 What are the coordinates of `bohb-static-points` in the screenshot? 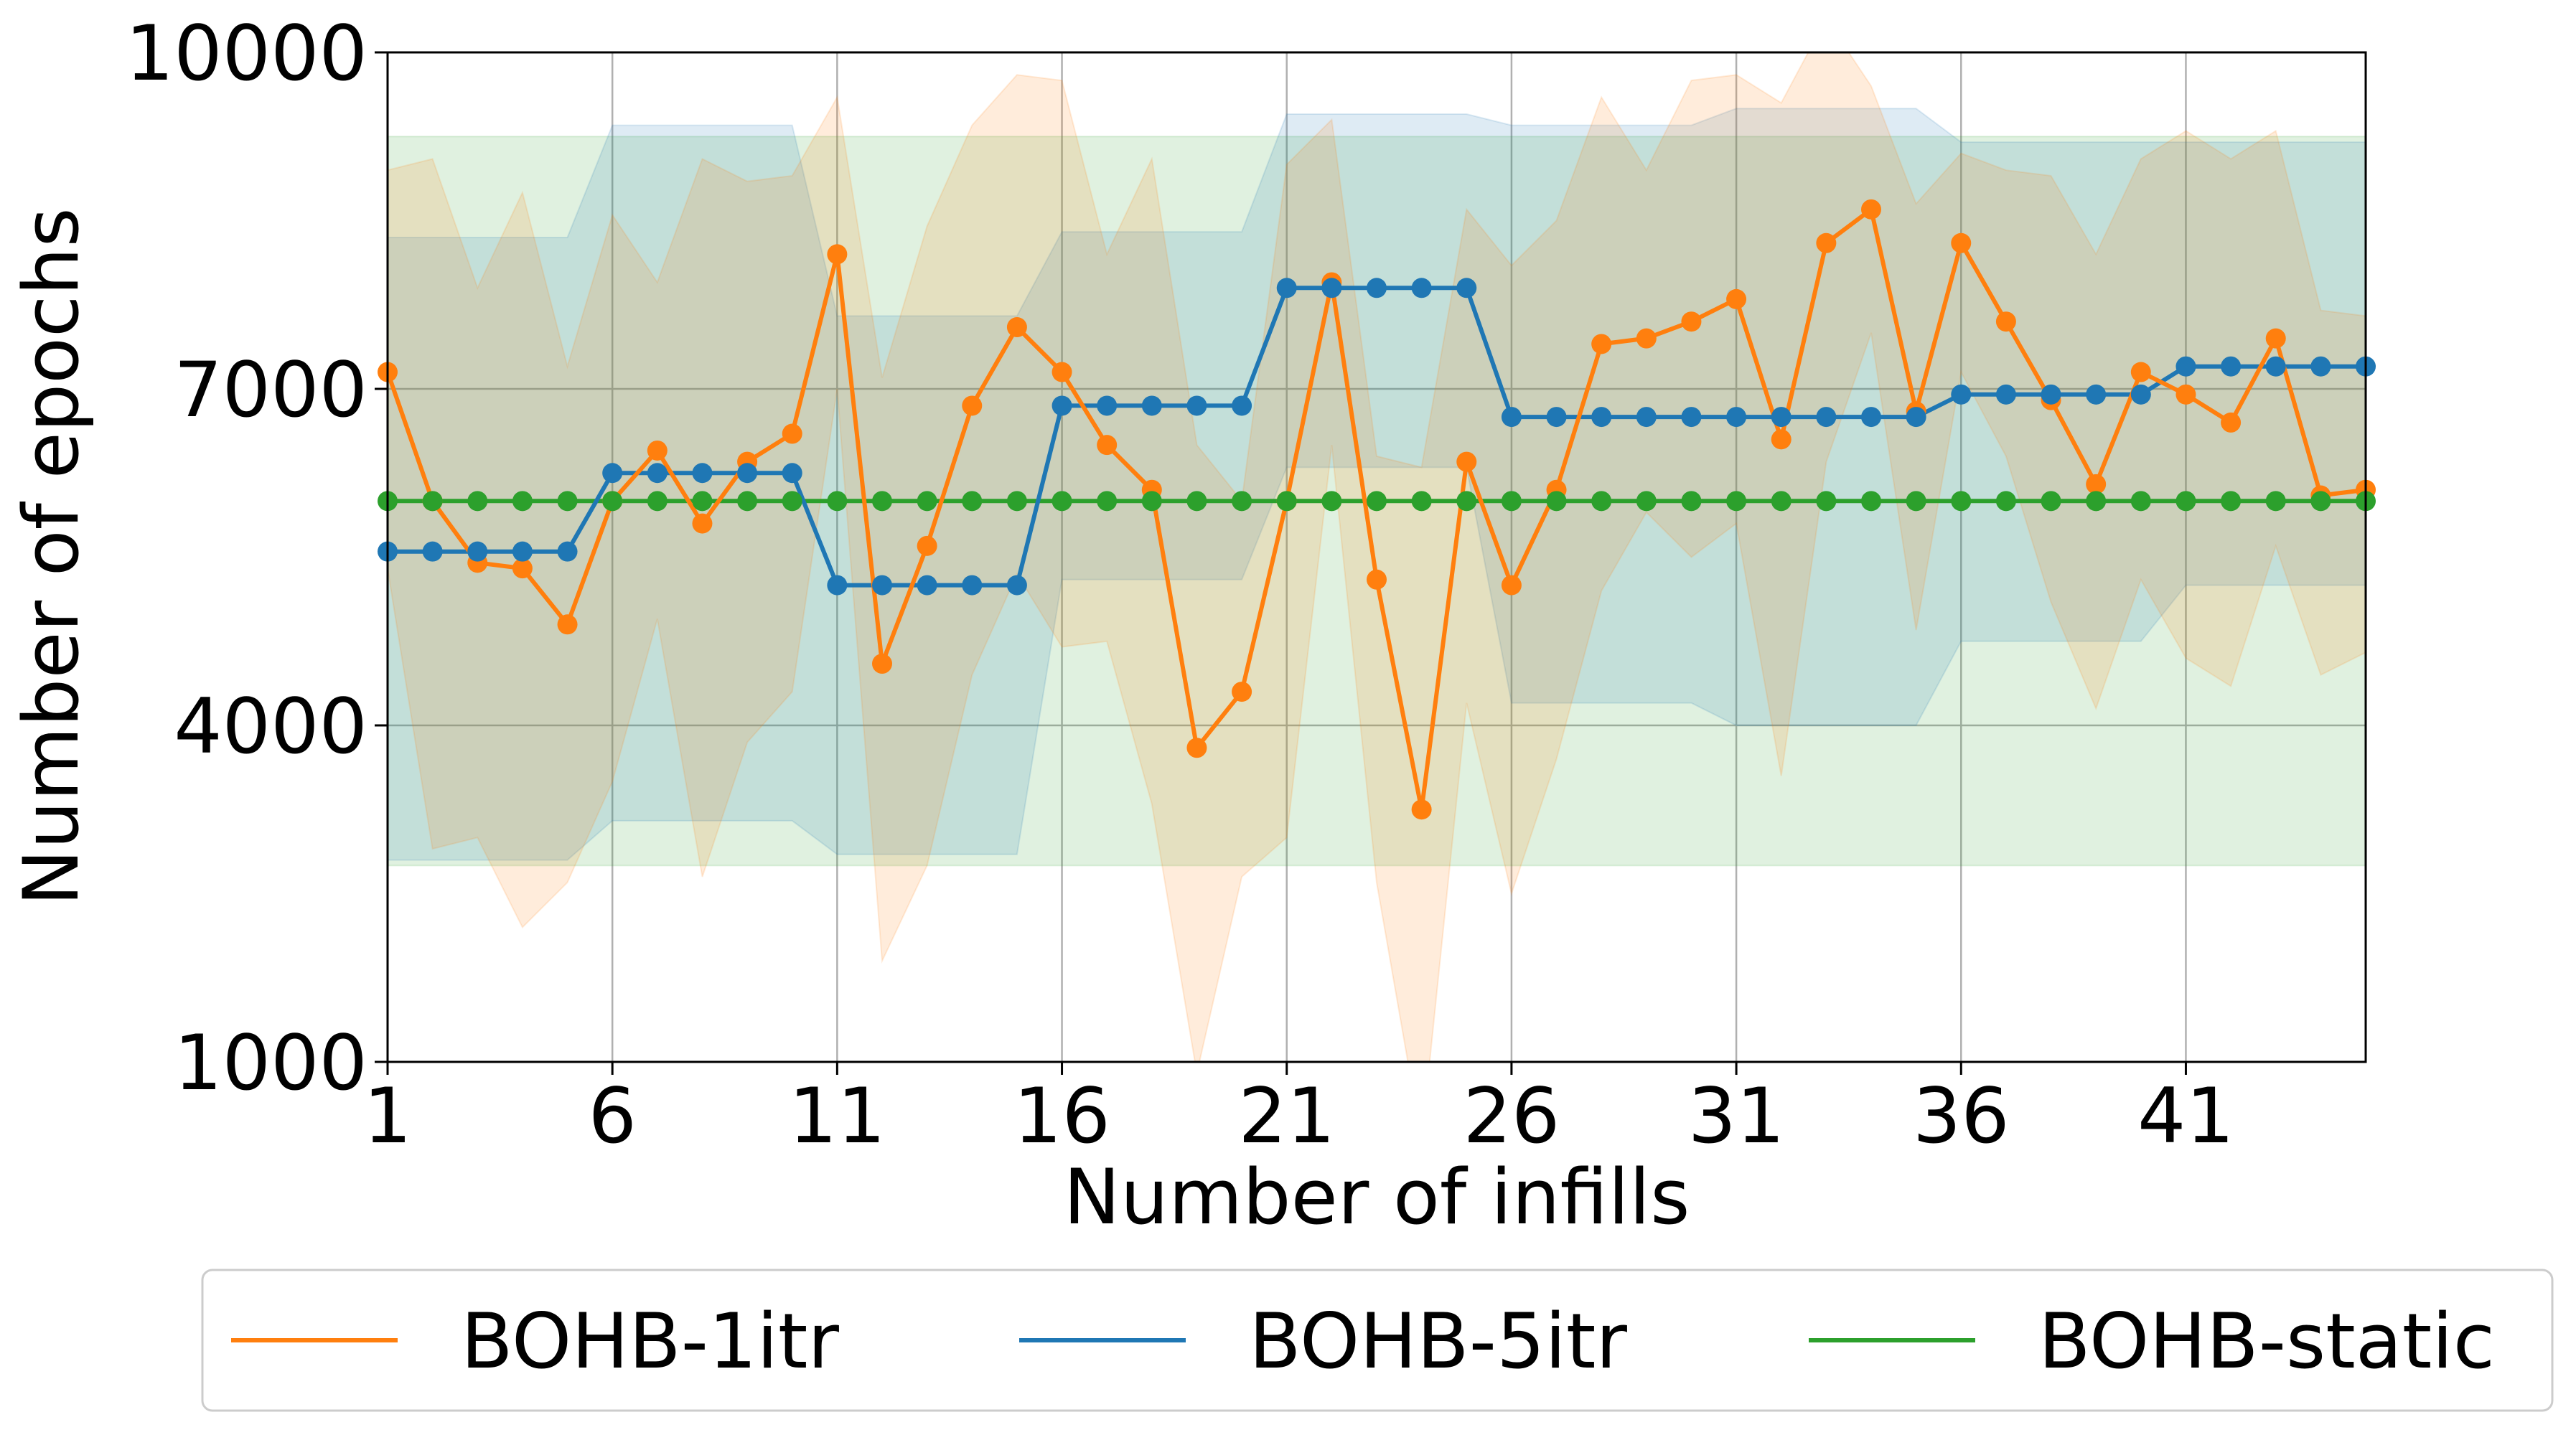 It's located at (1377, 502).